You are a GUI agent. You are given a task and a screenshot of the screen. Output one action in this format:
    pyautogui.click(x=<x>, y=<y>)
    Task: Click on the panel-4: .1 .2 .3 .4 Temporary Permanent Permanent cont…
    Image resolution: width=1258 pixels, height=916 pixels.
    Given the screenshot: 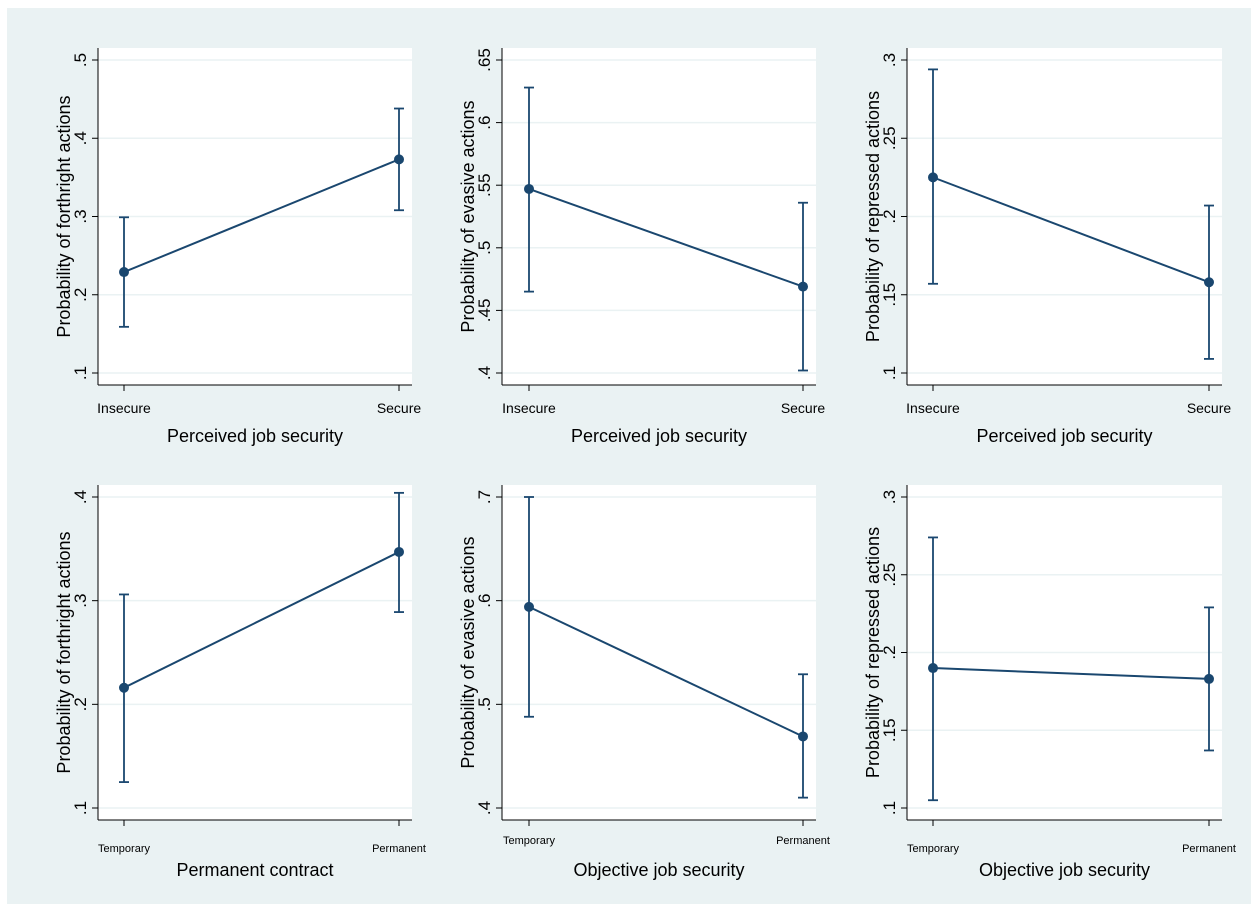 What is the action you would take?
    pyautogui.click(x=240, y=682)
    